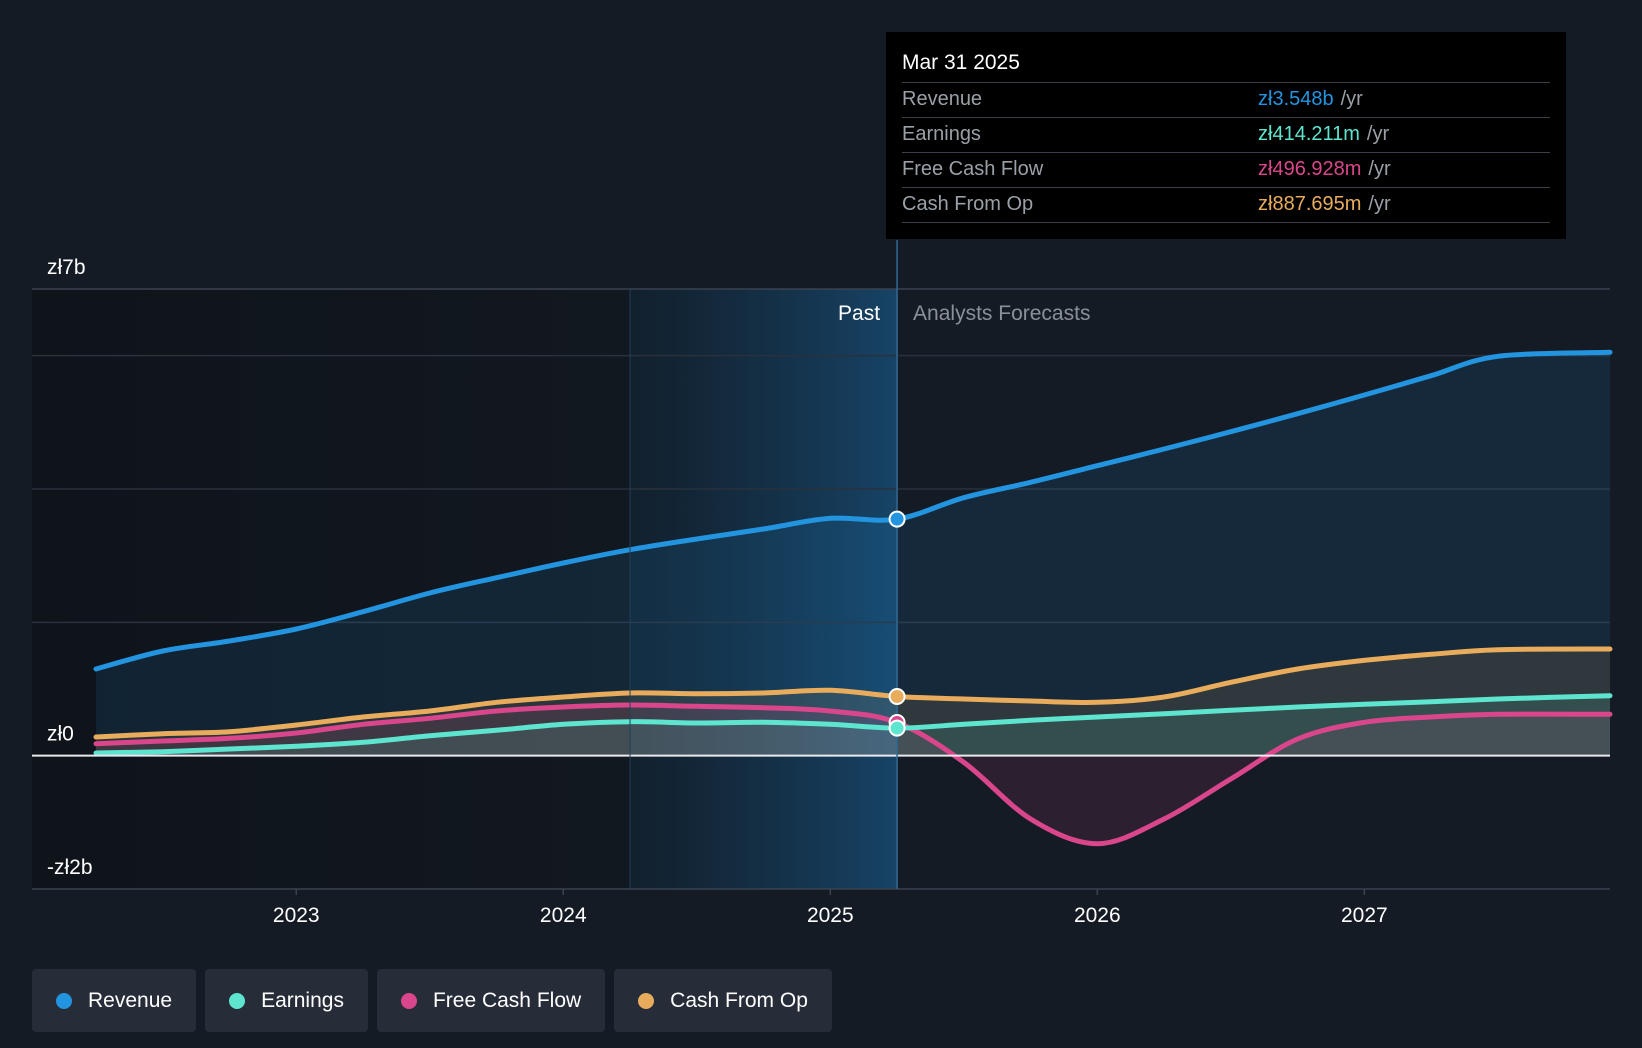 The image size is (1642, 1048). Describe the element at coordinates (1097, 915) in the screenshot. I see `x-tick-label: 2026` at that location.